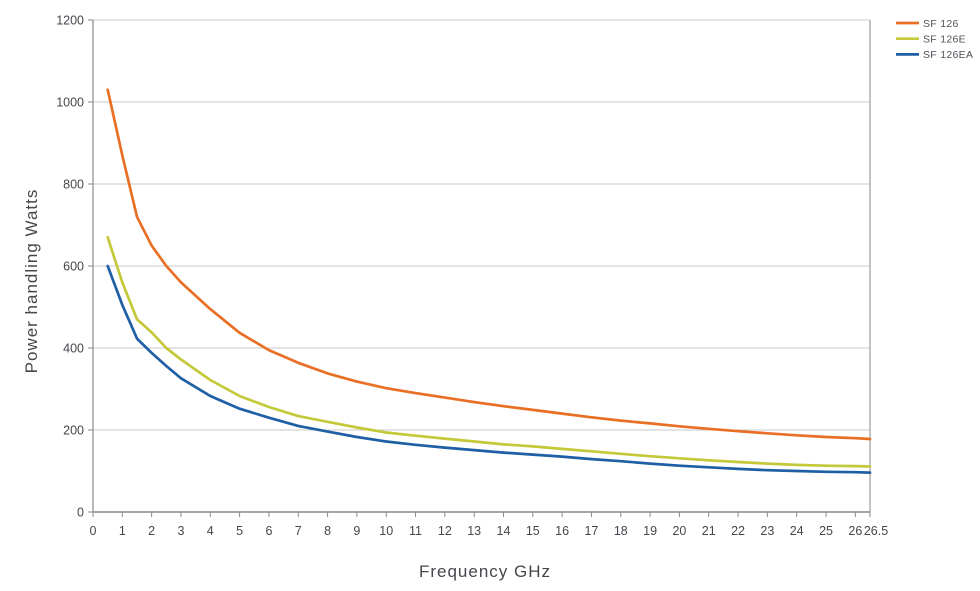 This screenshot has width=980, height=591. What do you see at coordinates (709, 531) in the screenshot?
I see `x-tick-label-21: 21` at bounding box center [709, 531].